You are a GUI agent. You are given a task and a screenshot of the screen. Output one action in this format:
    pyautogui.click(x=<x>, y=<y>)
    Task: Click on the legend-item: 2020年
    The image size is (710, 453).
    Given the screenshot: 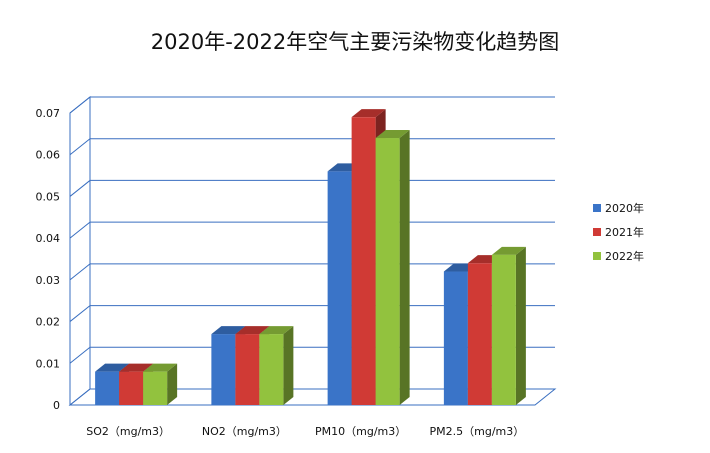 What is the action you would take?
    pyautogui.click(x=618, y=208)
    